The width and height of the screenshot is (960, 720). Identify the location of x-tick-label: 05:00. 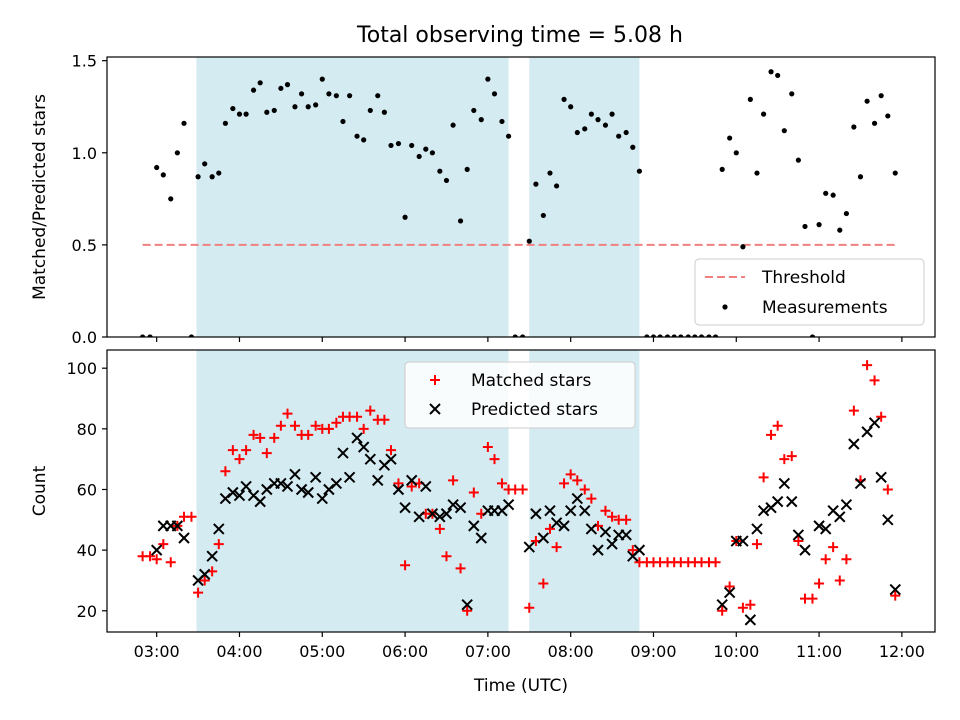
(322, 651).